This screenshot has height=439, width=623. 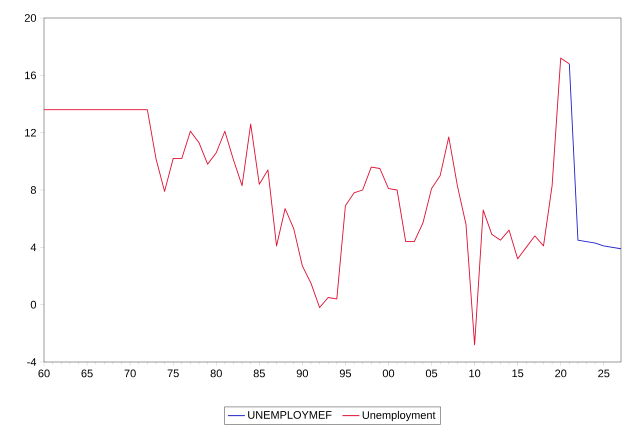 I want to click on y-tick-label: 16, so click(x=30, y=75).